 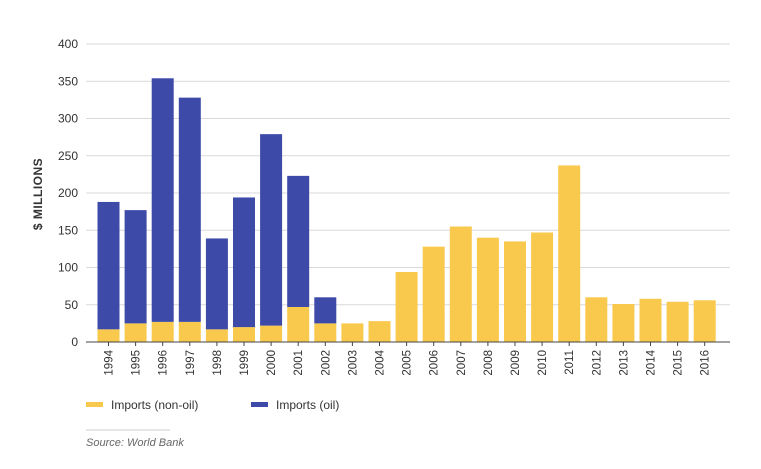 I want to click on x-tick-label: 1994, so click(x=110, y=362).